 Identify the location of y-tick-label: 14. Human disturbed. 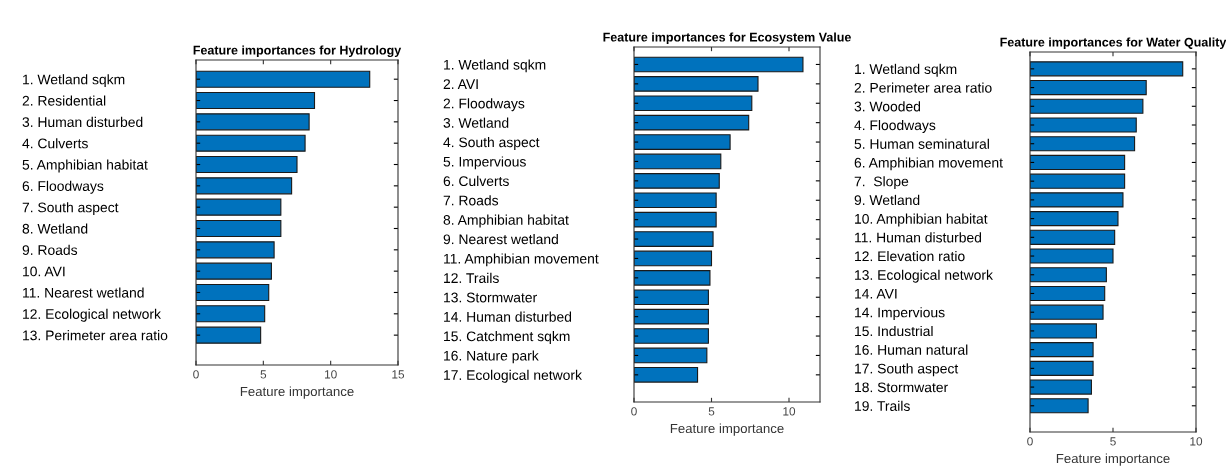
(508, 316).